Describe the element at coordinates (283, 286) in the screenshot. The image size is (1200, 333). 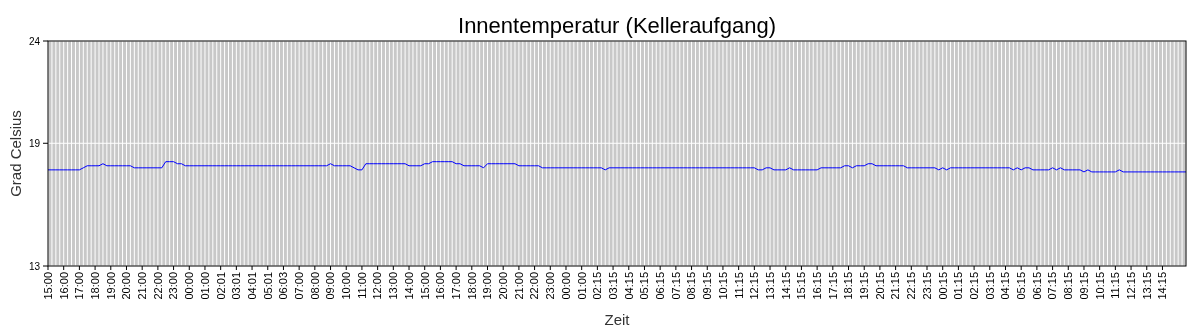
I see `x-tick-label: 06:03` at that location.